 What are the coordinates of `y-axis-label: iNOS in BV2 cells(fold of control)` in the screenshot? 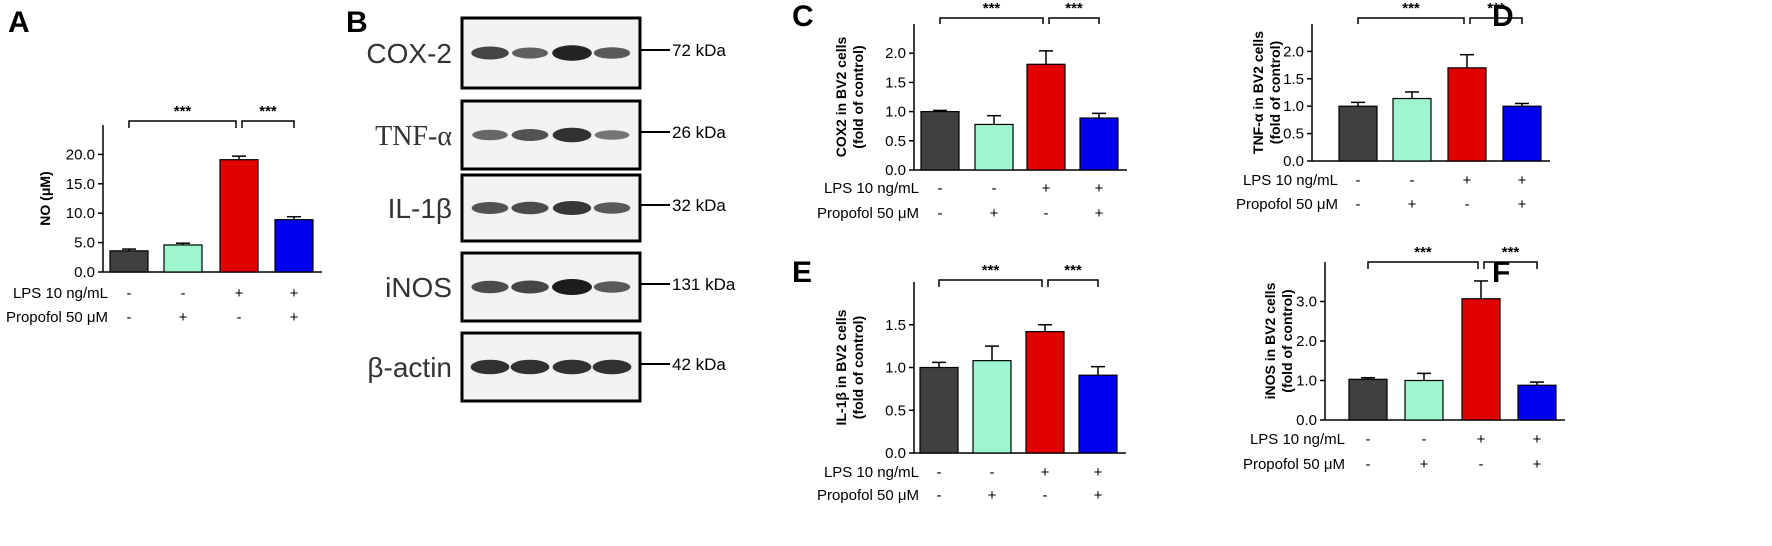 It's located at (1278, 340).